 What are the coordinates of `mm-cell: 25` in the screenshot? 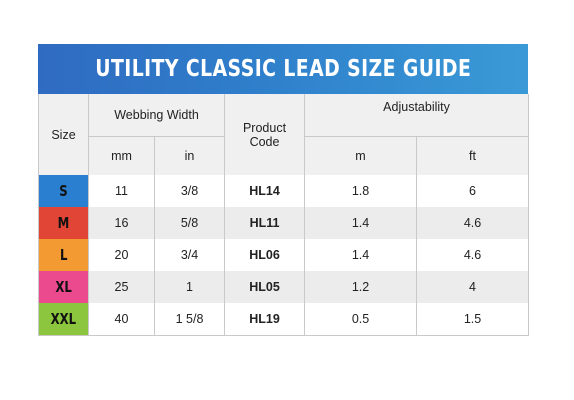 It's located at (121, 287).